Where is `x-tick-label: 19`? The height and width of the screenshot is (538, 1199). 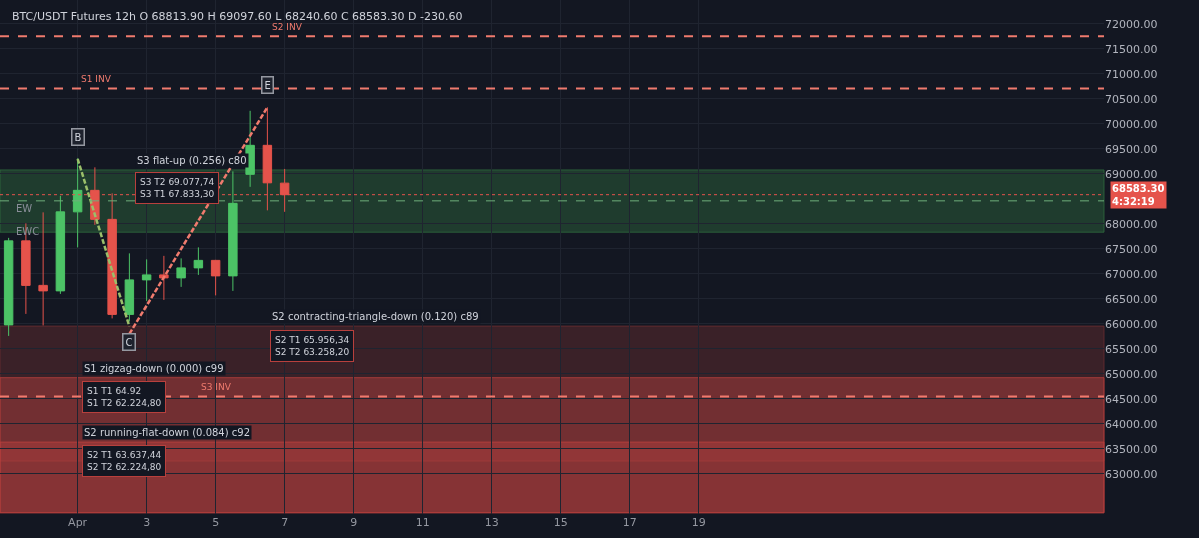
x-tick-label: 19 is located at coordinates (698, 522).